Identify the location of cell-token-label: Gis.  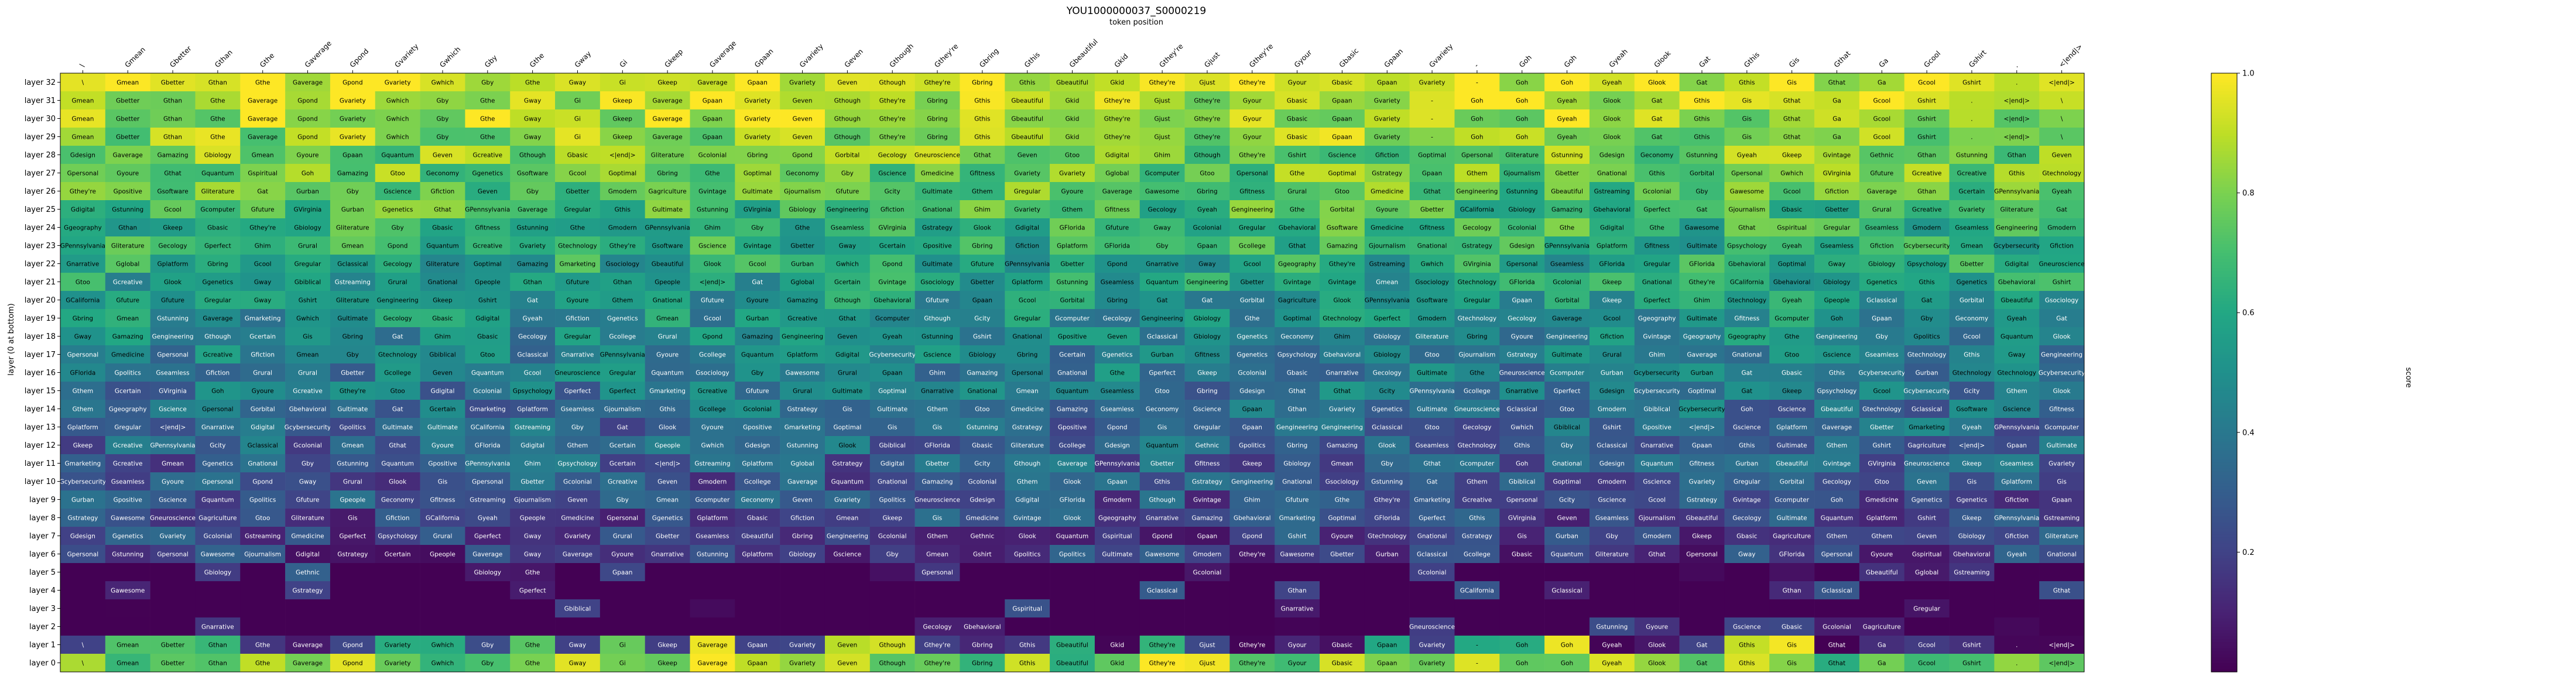
(847, 409).